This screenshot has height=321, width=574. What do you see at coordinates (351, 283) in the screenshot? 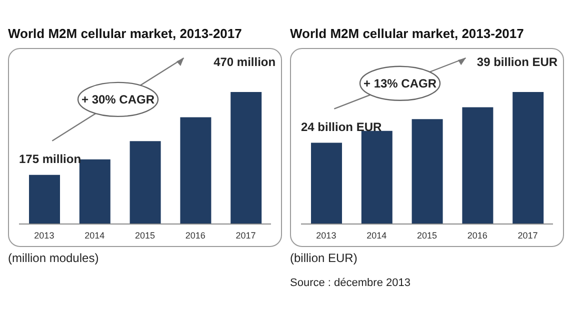
I see `source-note: Source : décembre 2013` at bounding box center [351, 283].